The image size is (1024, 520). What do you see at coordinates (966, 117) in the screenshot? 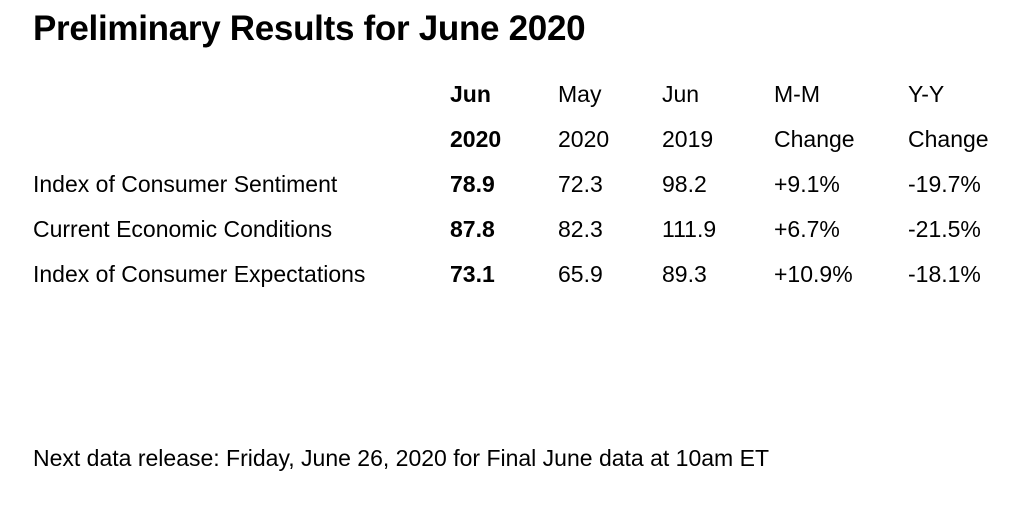
I see `column-header-yy-change: Y-Y Change` at bounding box center [966, 117].